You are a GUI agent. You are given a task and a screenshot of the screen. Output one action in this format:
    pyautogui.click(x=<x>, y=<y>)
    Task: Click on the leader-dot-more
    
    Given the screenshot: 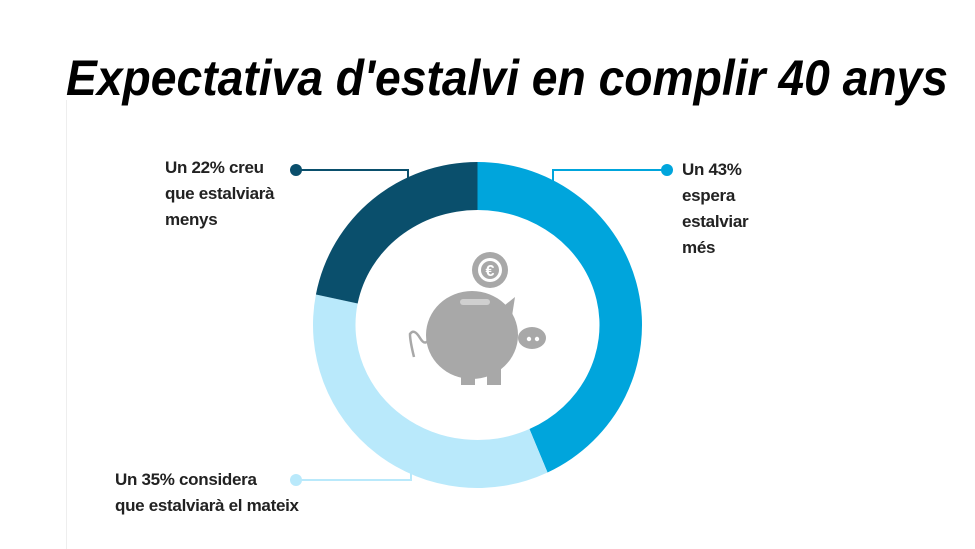 What is the action you would take?
    pyautogui.click(x=667, y=170)
    